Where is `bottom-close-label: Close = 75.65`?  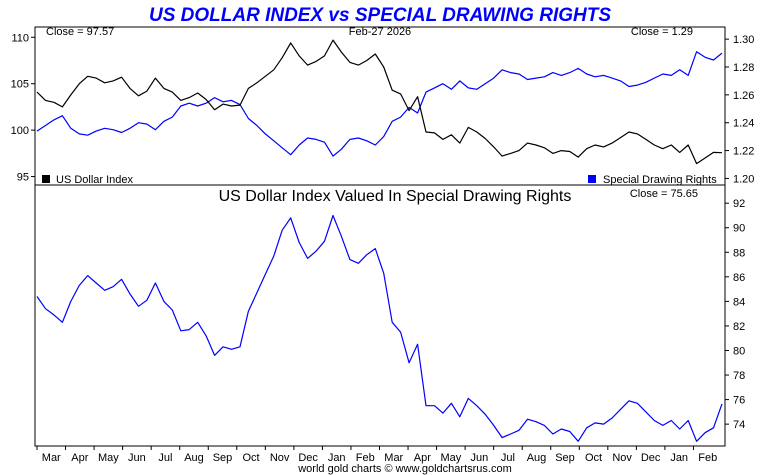 bottom-close-label: Close = 75.65 is located at coordinates (664, 194).